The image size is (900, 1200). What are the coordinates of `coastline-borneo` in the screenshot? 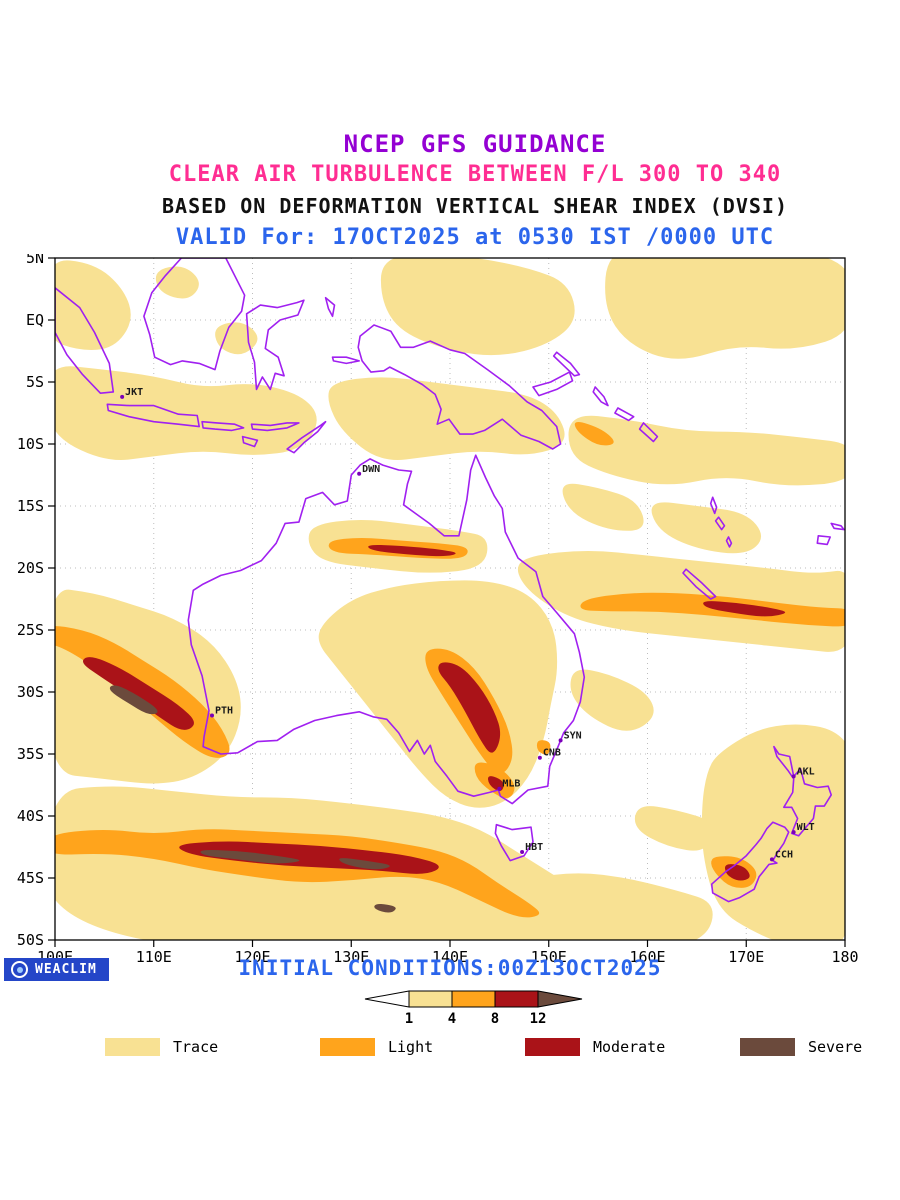 It's located at (194, 314).